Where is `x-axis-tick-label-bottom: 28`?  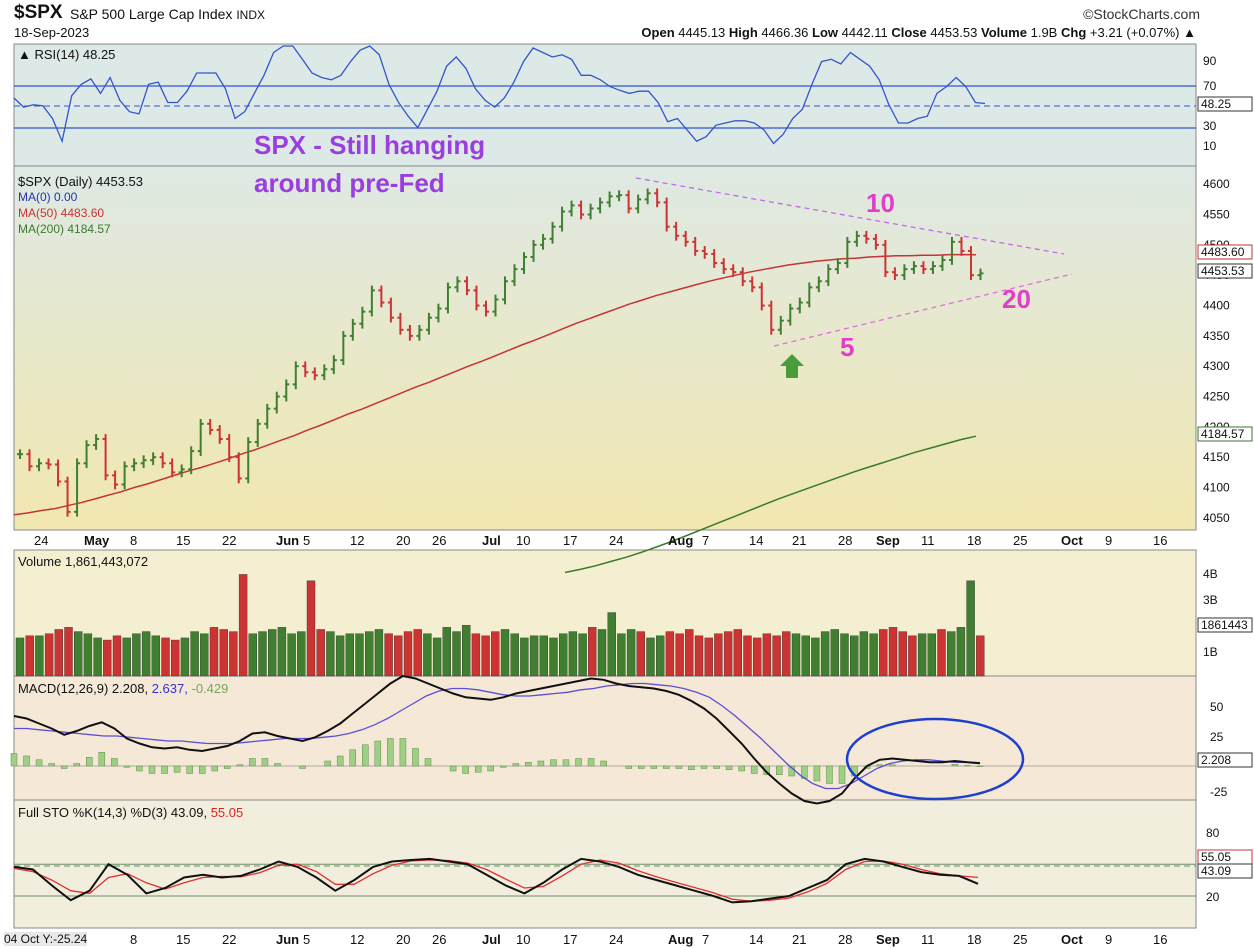
x-axis-tick-label-bottom: 28 is located at coordinates (845, 939).